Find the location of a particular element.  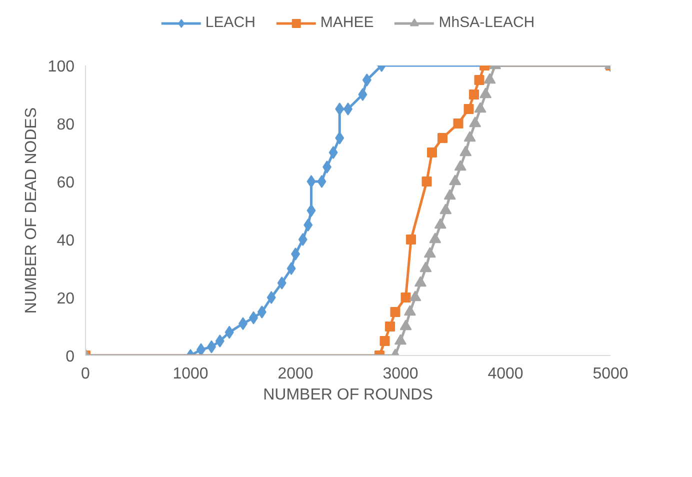

x-tick-label: 5000 is located at coordinates (610, 374).